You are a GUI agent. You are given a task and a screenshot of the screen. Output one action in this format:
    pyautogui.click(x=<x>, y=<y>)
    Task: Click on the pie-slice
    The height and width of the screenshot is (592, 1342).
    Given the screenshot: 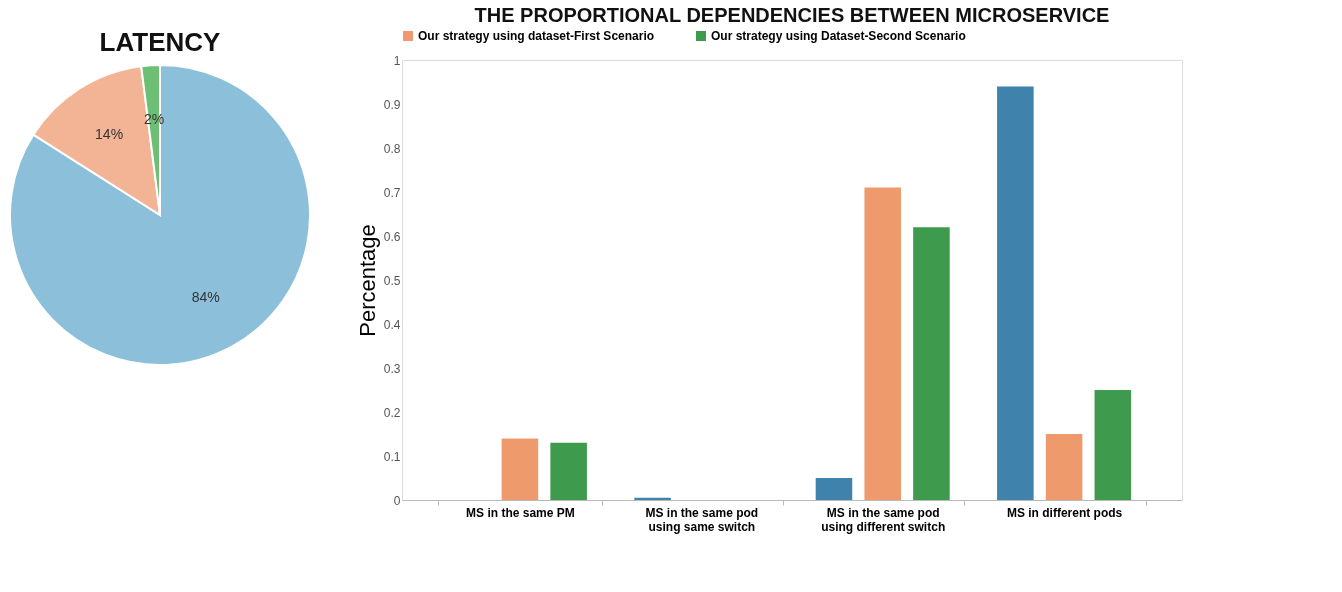 What is the action you would take?
    pyautogui.click(x=160, y=215)
    